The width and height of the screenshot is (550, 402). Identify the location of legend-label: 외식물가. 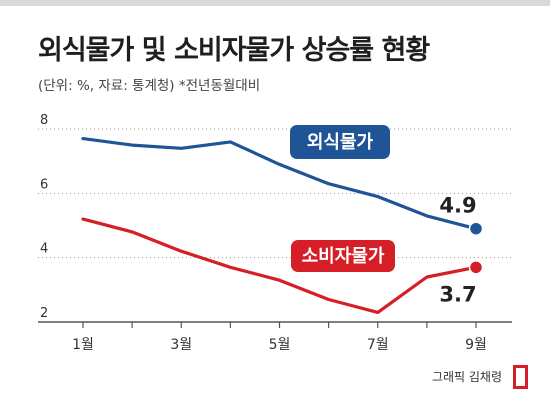
(340, 142).